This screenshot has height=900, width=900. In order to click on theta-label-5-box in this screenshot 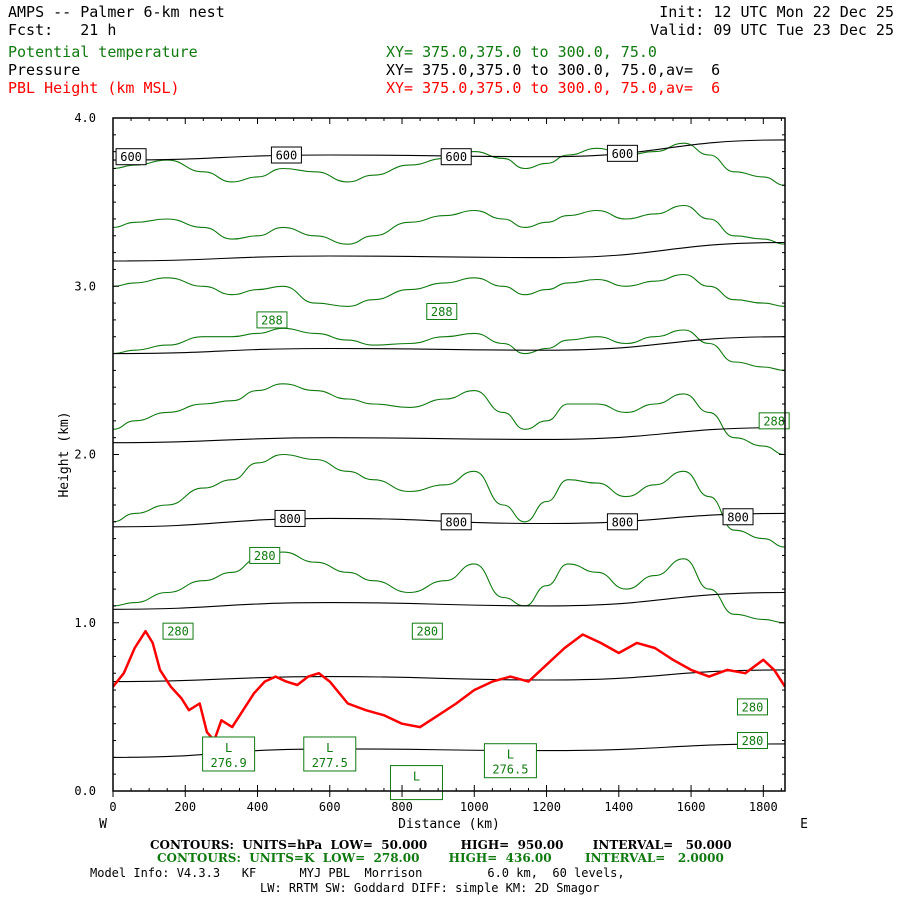, I will do `click(427, 631)`.